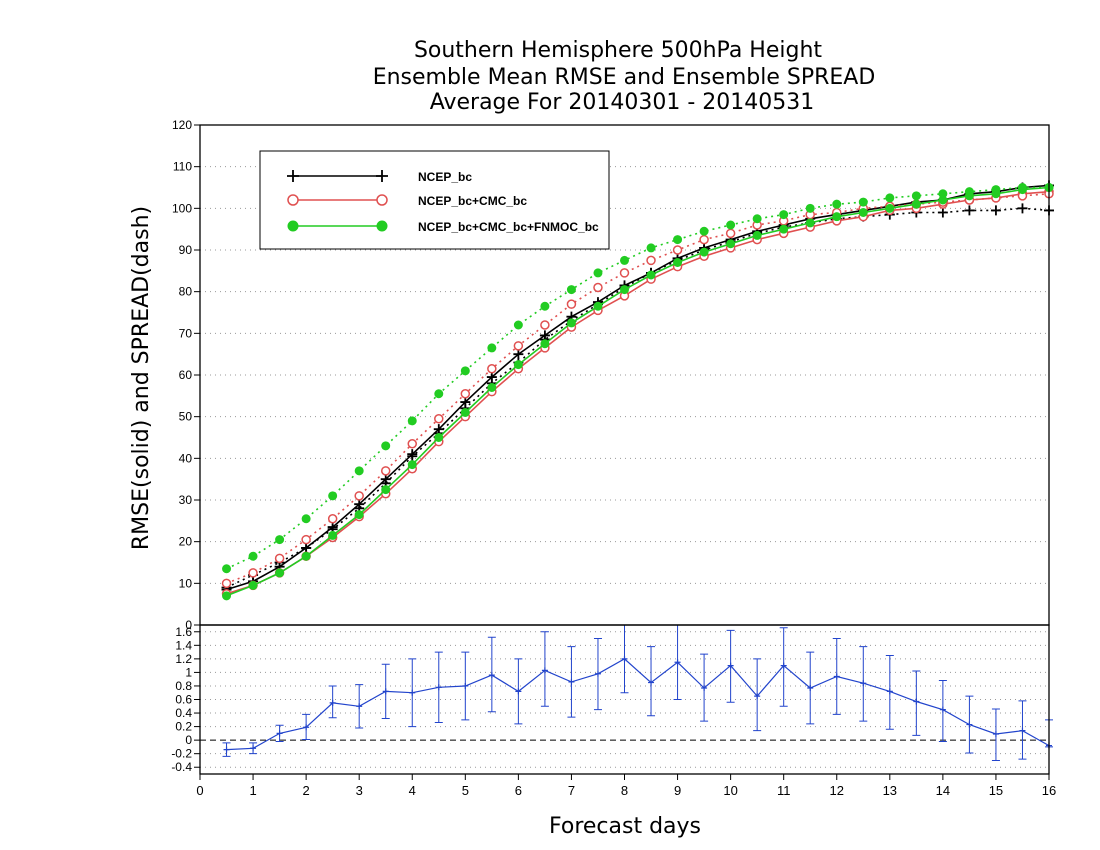 Image resolution: width=1100 pixels, height=850 pixels. Describe the element at coordinates (183, 645) in the screenshot. I see `lower-y-tick-label: 1.4` at that location.